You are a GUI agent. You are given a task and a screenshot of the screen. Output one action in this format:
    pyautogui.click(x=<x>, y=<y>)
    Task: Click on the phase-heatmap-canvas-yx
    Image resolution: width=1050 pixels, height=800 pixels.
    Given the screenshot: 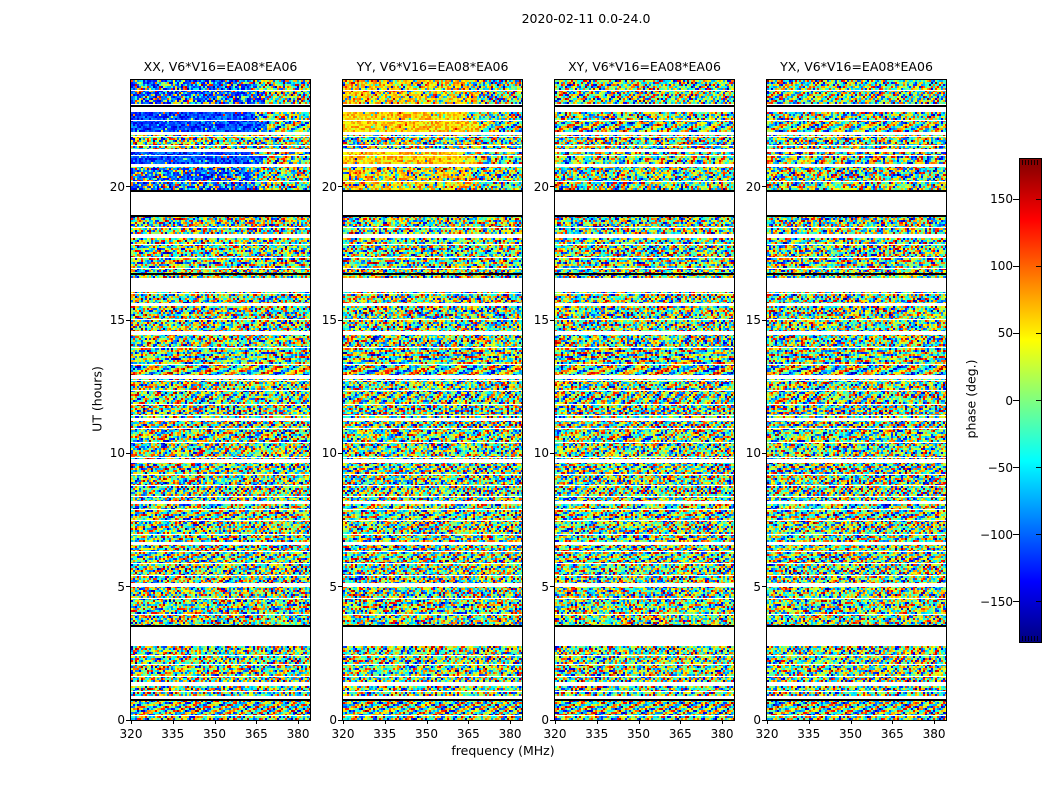 What is the action you would take?
    pyautogui.click(x=856, y=400)
    